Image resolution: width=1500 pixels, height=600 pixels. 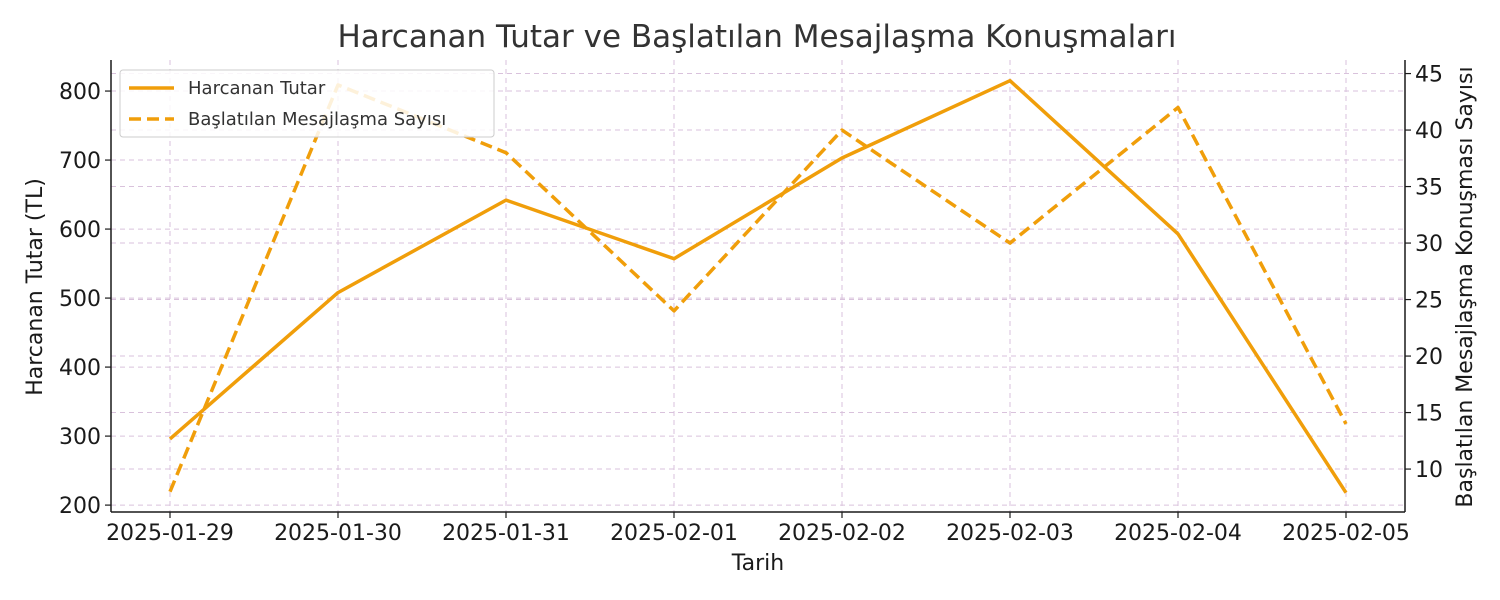 I want to click on x-axis-label: Tarih, so click(x=757, y=563).